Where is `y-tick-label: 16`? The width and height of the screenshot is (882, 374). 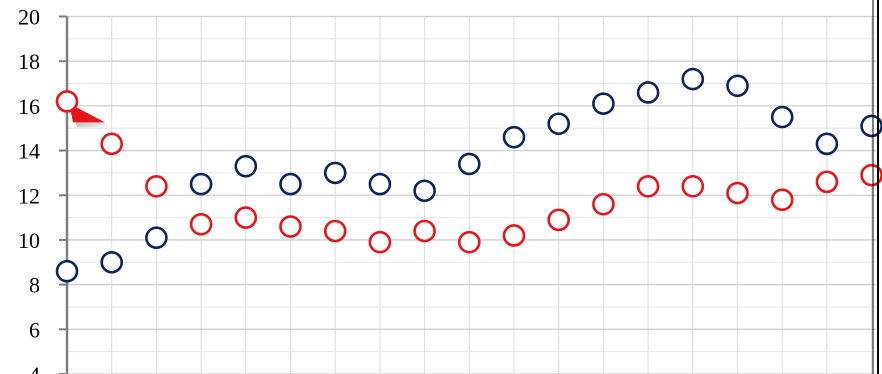 y-tick-label: 16 is located at coordinates (29, 106).